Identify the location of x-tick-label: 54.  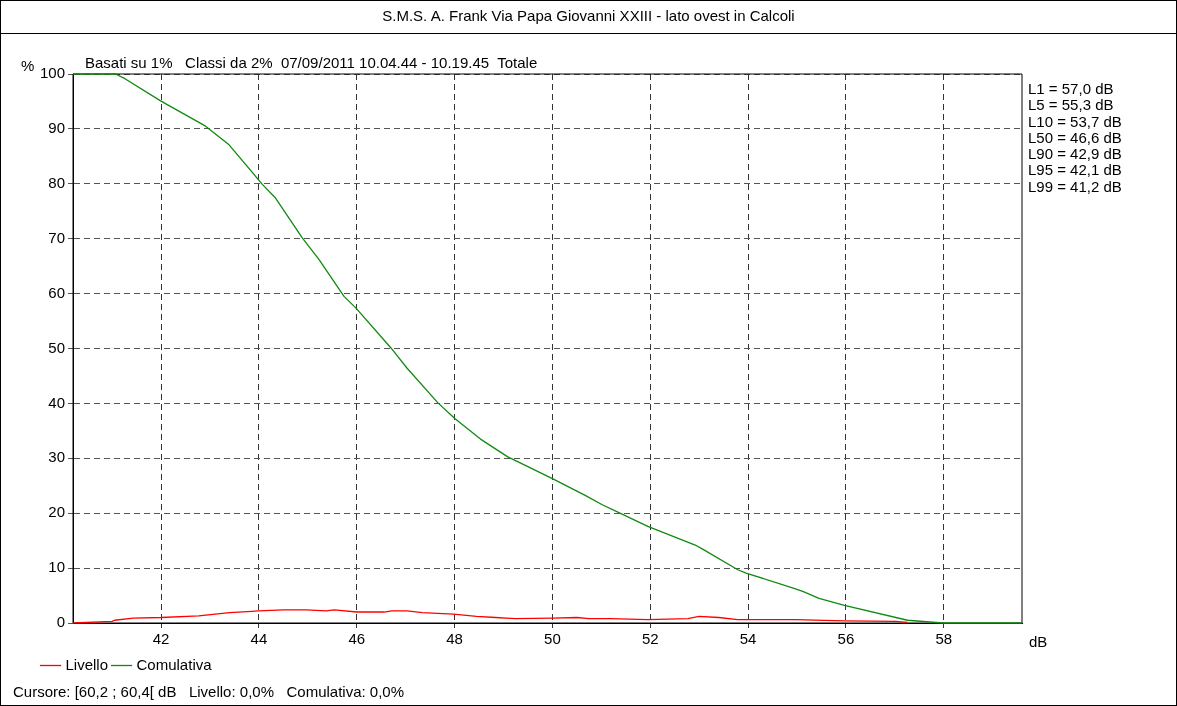
(748, 639).